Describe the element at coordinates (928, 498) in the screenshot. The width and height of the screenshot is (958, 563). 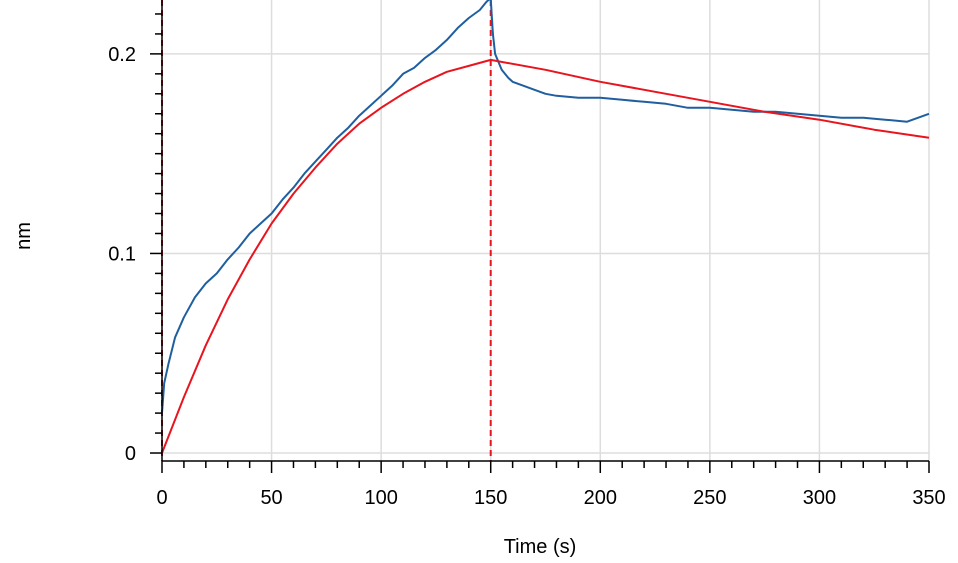
I see `x-tick-label: 350` at that location.